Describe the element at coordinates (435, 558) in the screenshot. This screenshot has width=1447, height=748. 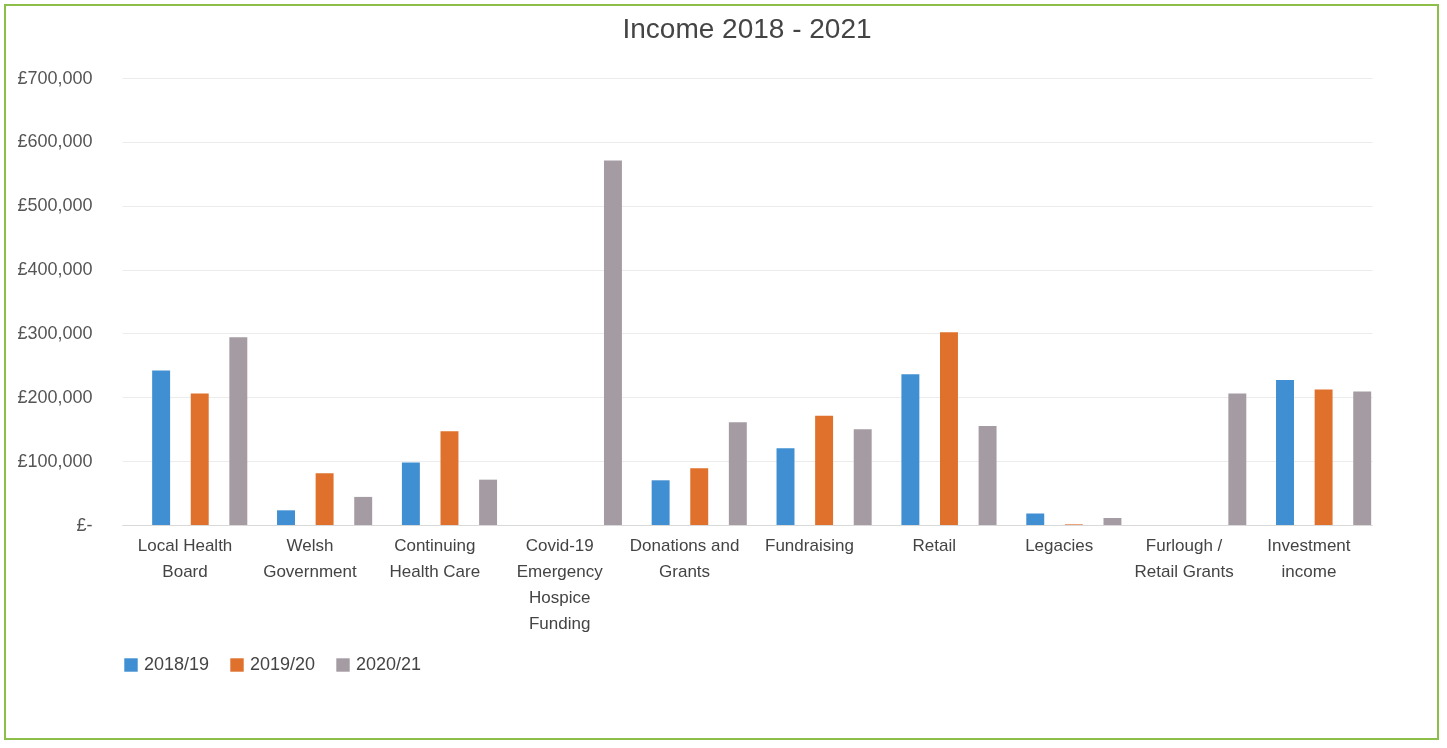
I see `x-tick-label: Continuing Health Care` at that location.